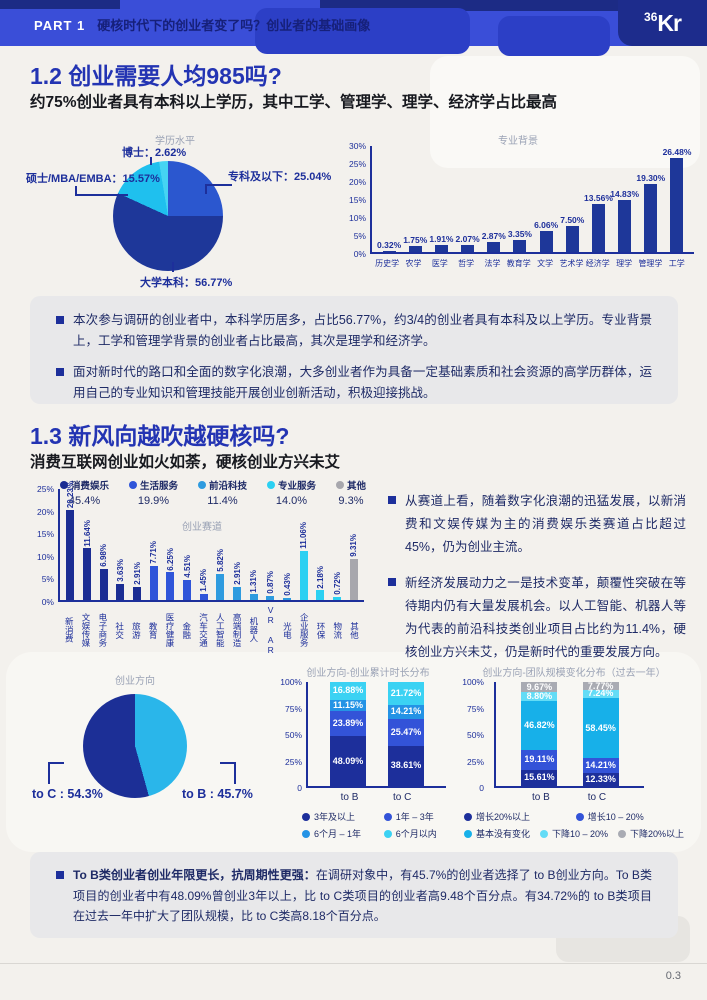 This screenshot has width=707, height=1000. Describe the element at coordinates (137, 581) in the screenshot. I see `bar-column: 2.91%` at that location.